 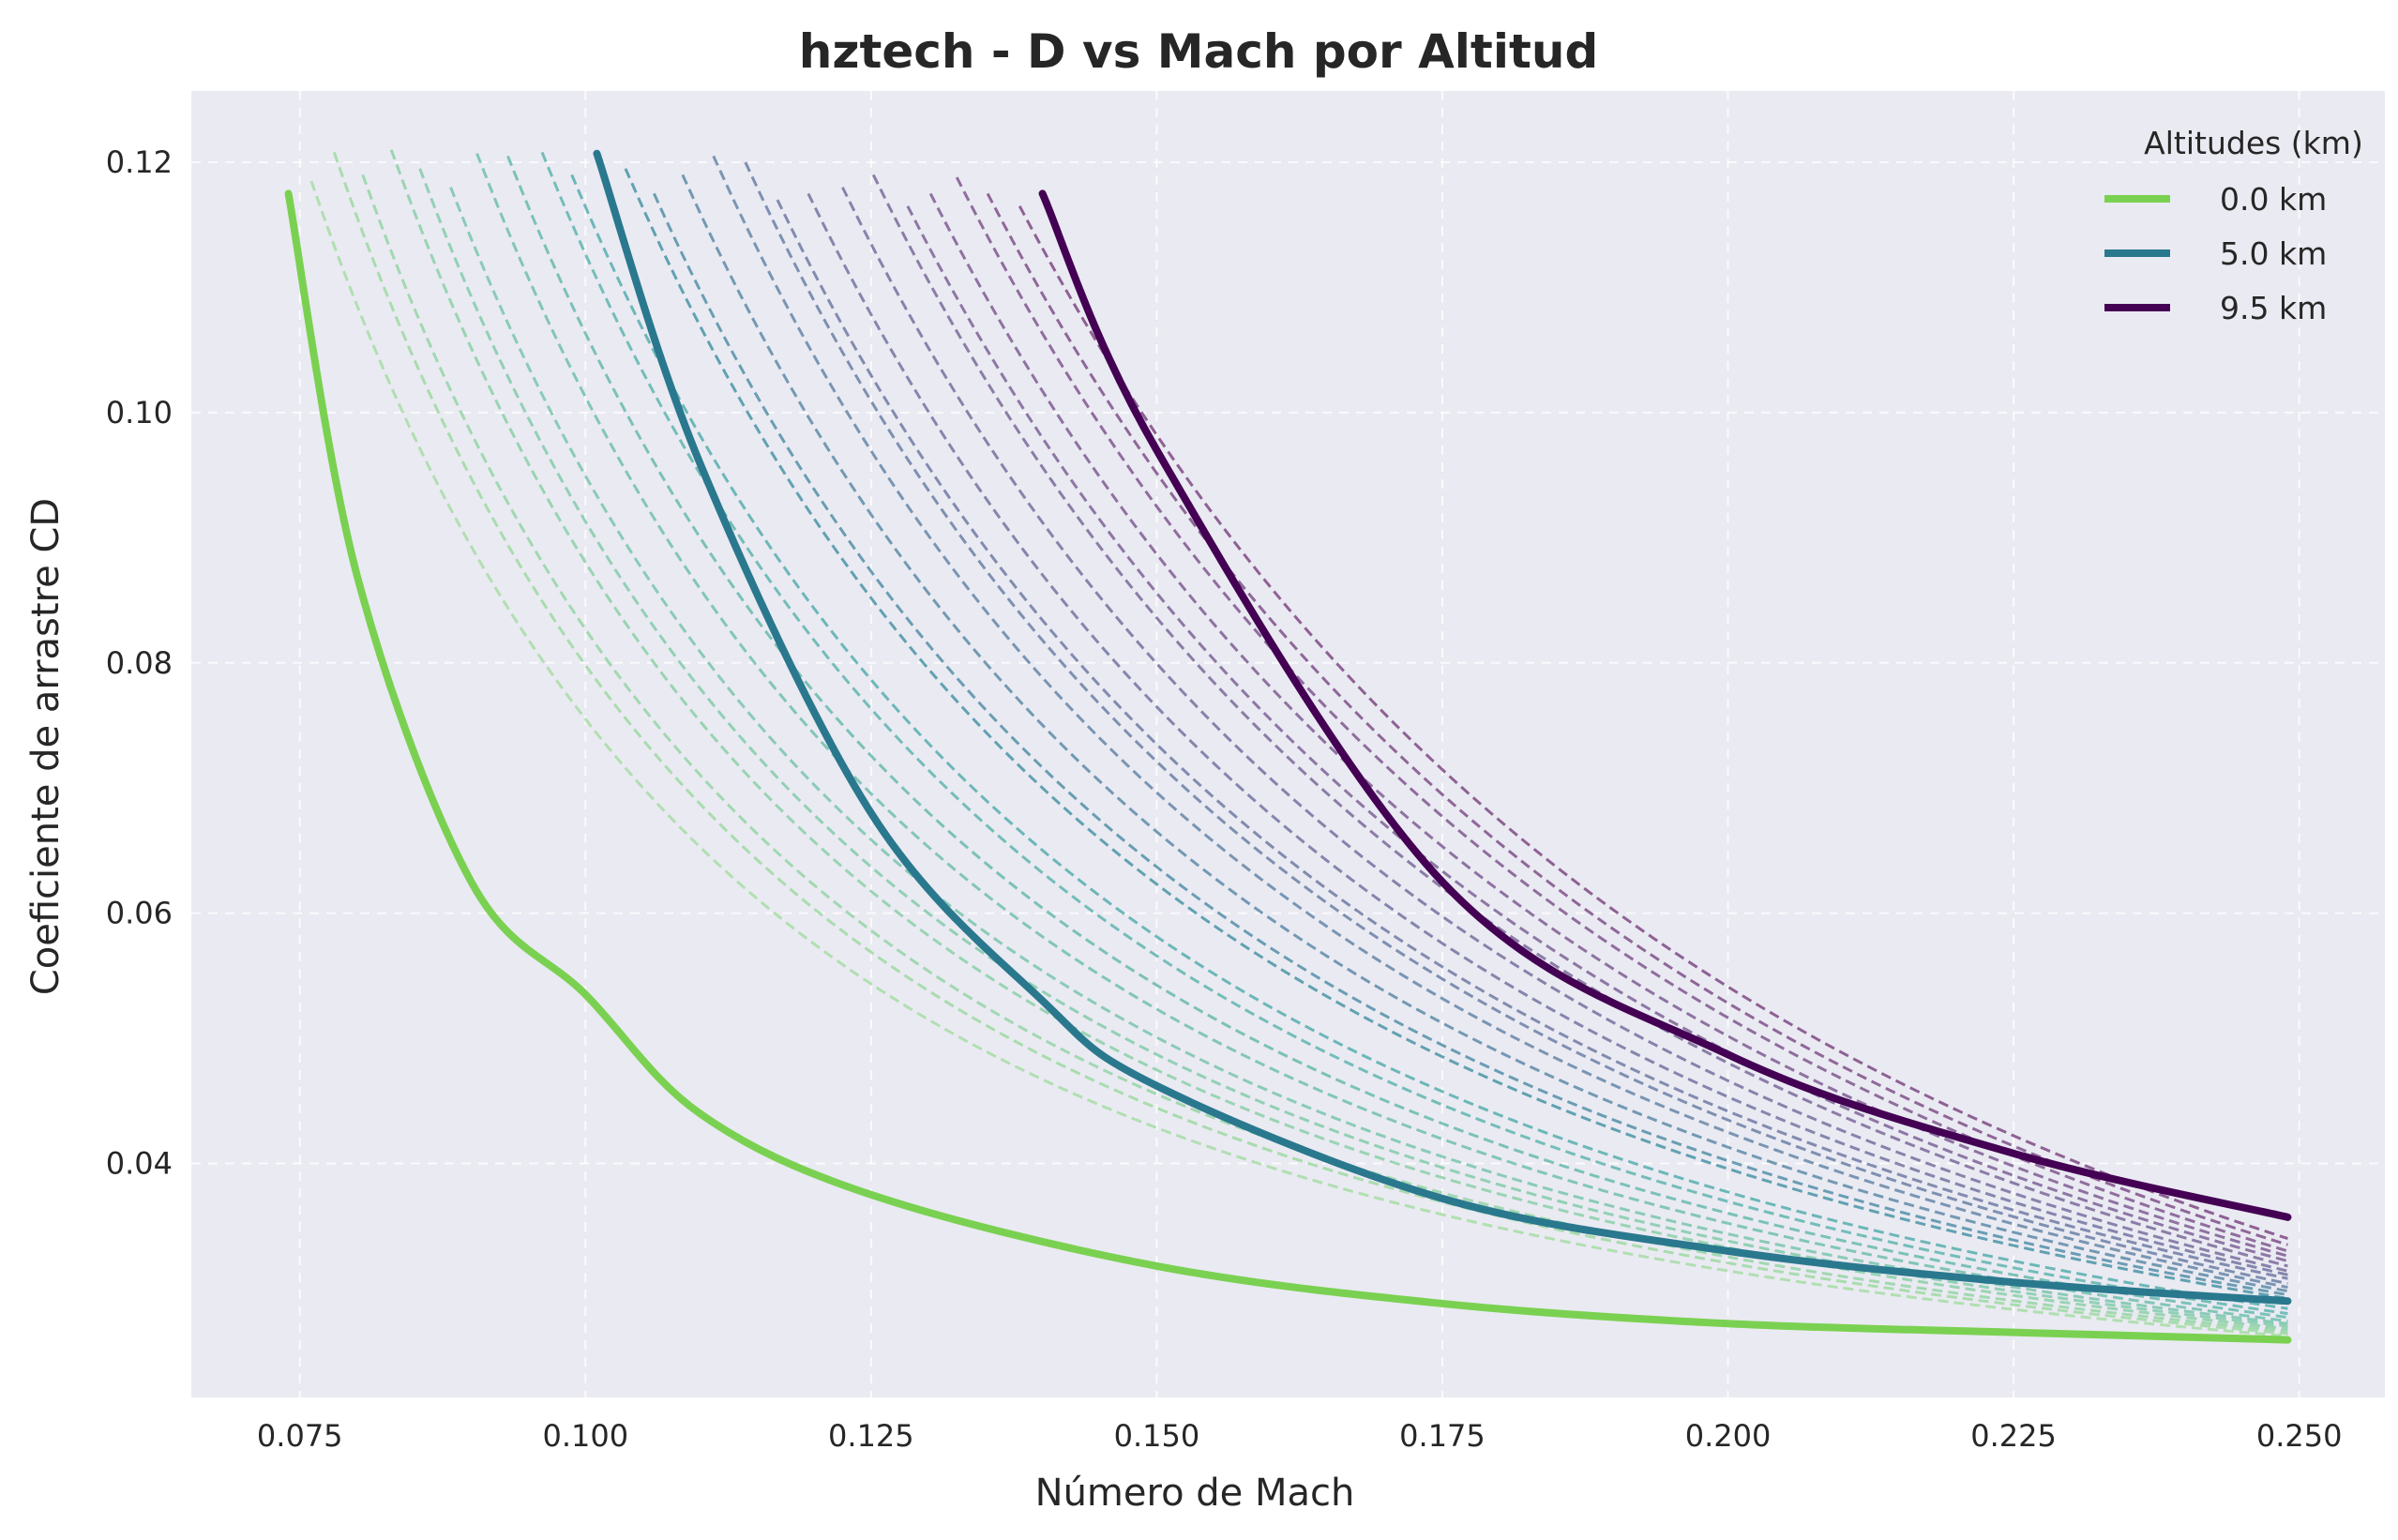 I want to click on legend-label: 5.0 km, so click(x=2273, y=253).